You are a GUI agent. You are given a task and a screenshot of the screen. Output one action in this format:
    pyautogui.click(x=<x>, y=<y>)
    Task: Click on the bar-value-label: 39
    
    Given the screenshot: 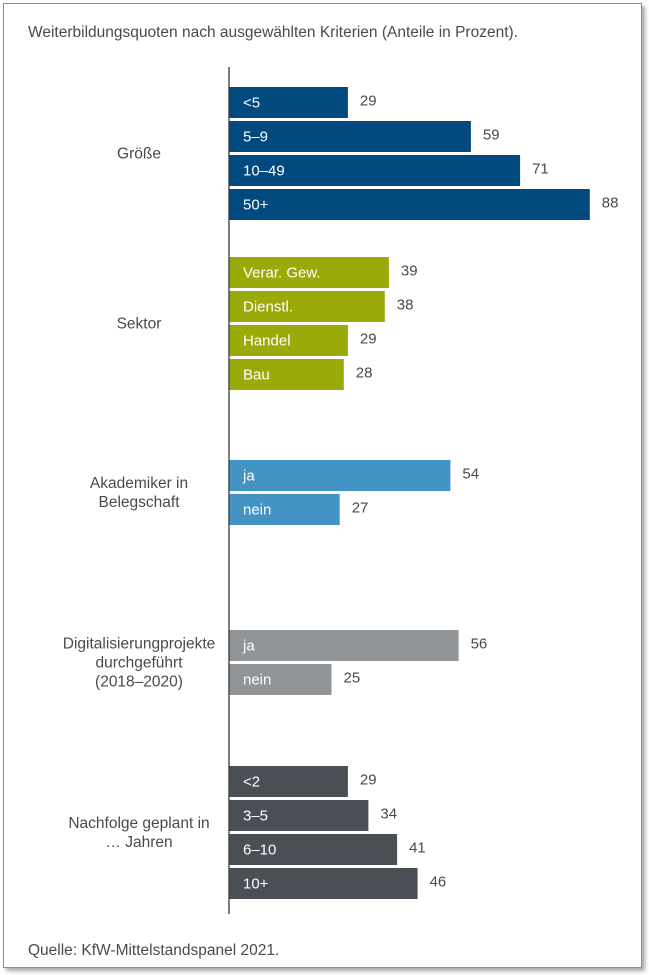 What is the action you would take?
    pyautogui.click(x=409, y=271)
    